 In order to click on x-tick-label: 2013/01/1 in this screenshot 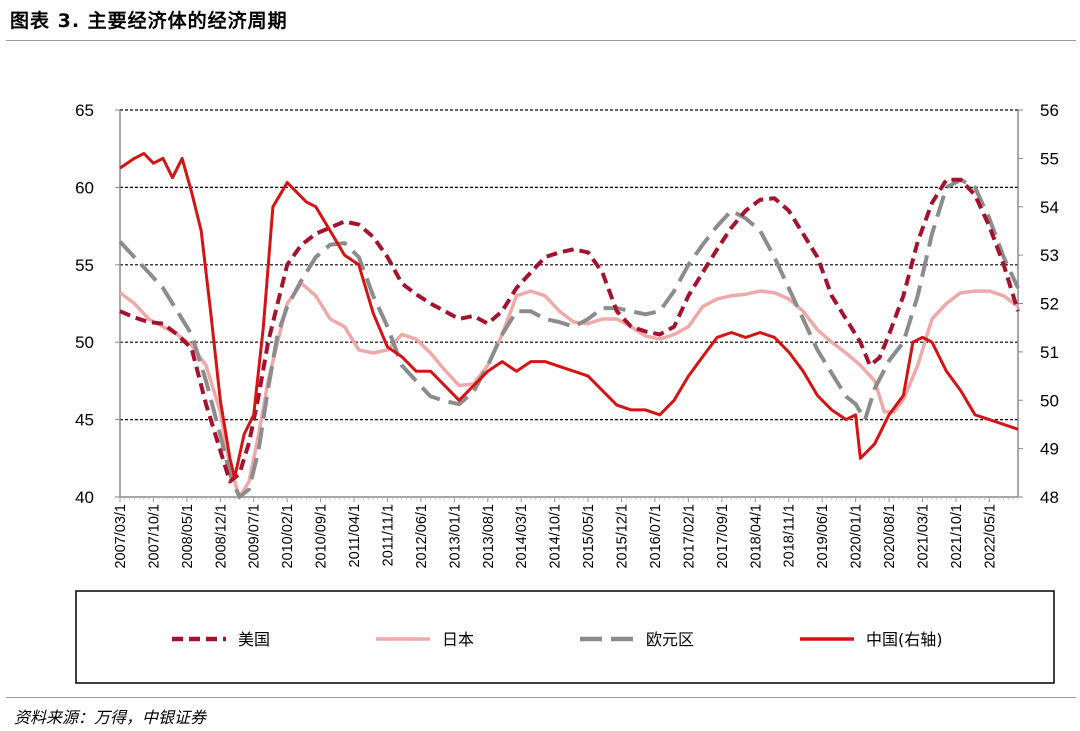, I will do `click(455, 536)`.